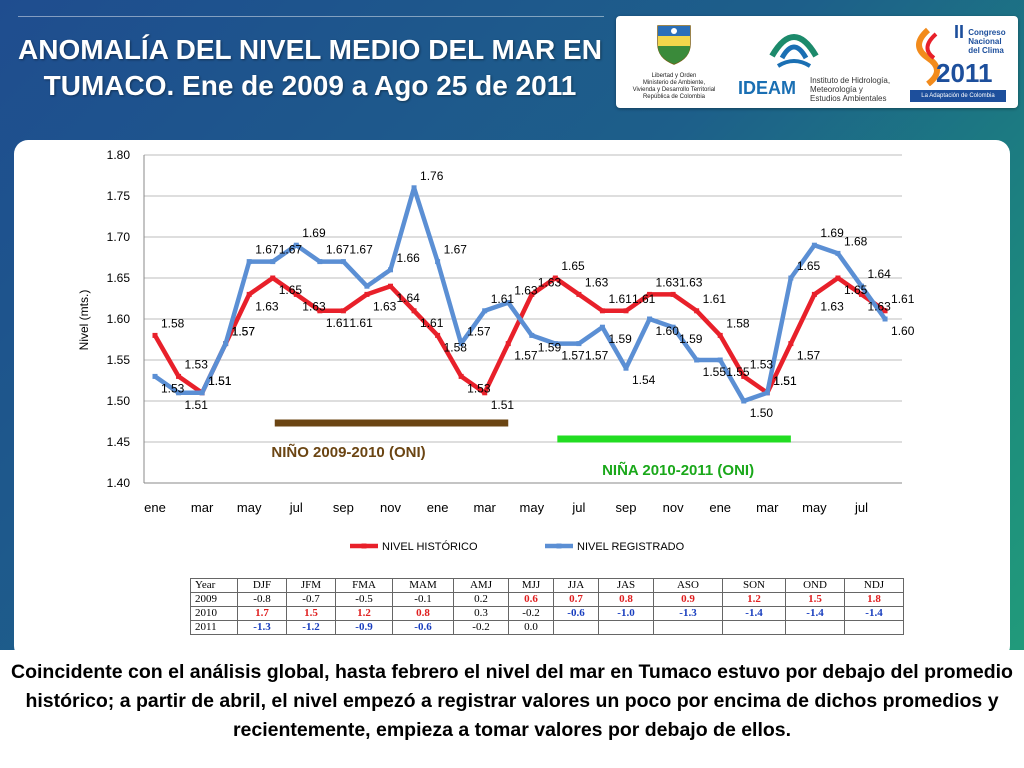 The image size is (1024, 768). Describe the element at coordinates (688, 599) in the screenshot. I see `oni-value-cell: 0.9` at that location.